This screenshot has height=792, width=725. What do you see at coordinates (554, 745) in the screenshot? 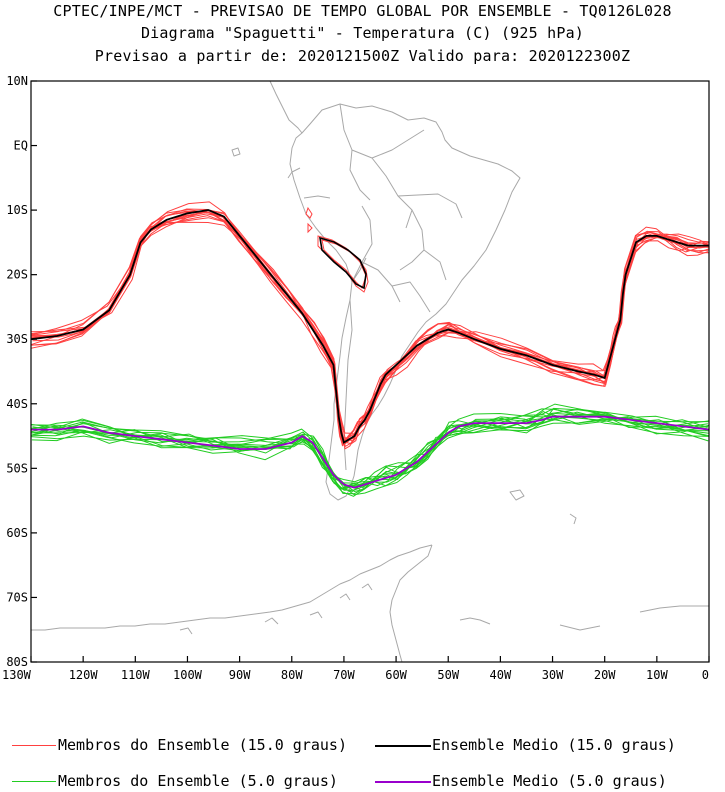
I see `legend-mean15-label: Ensemble Medio (15.0 graus)` at bounding box center [554, 745].